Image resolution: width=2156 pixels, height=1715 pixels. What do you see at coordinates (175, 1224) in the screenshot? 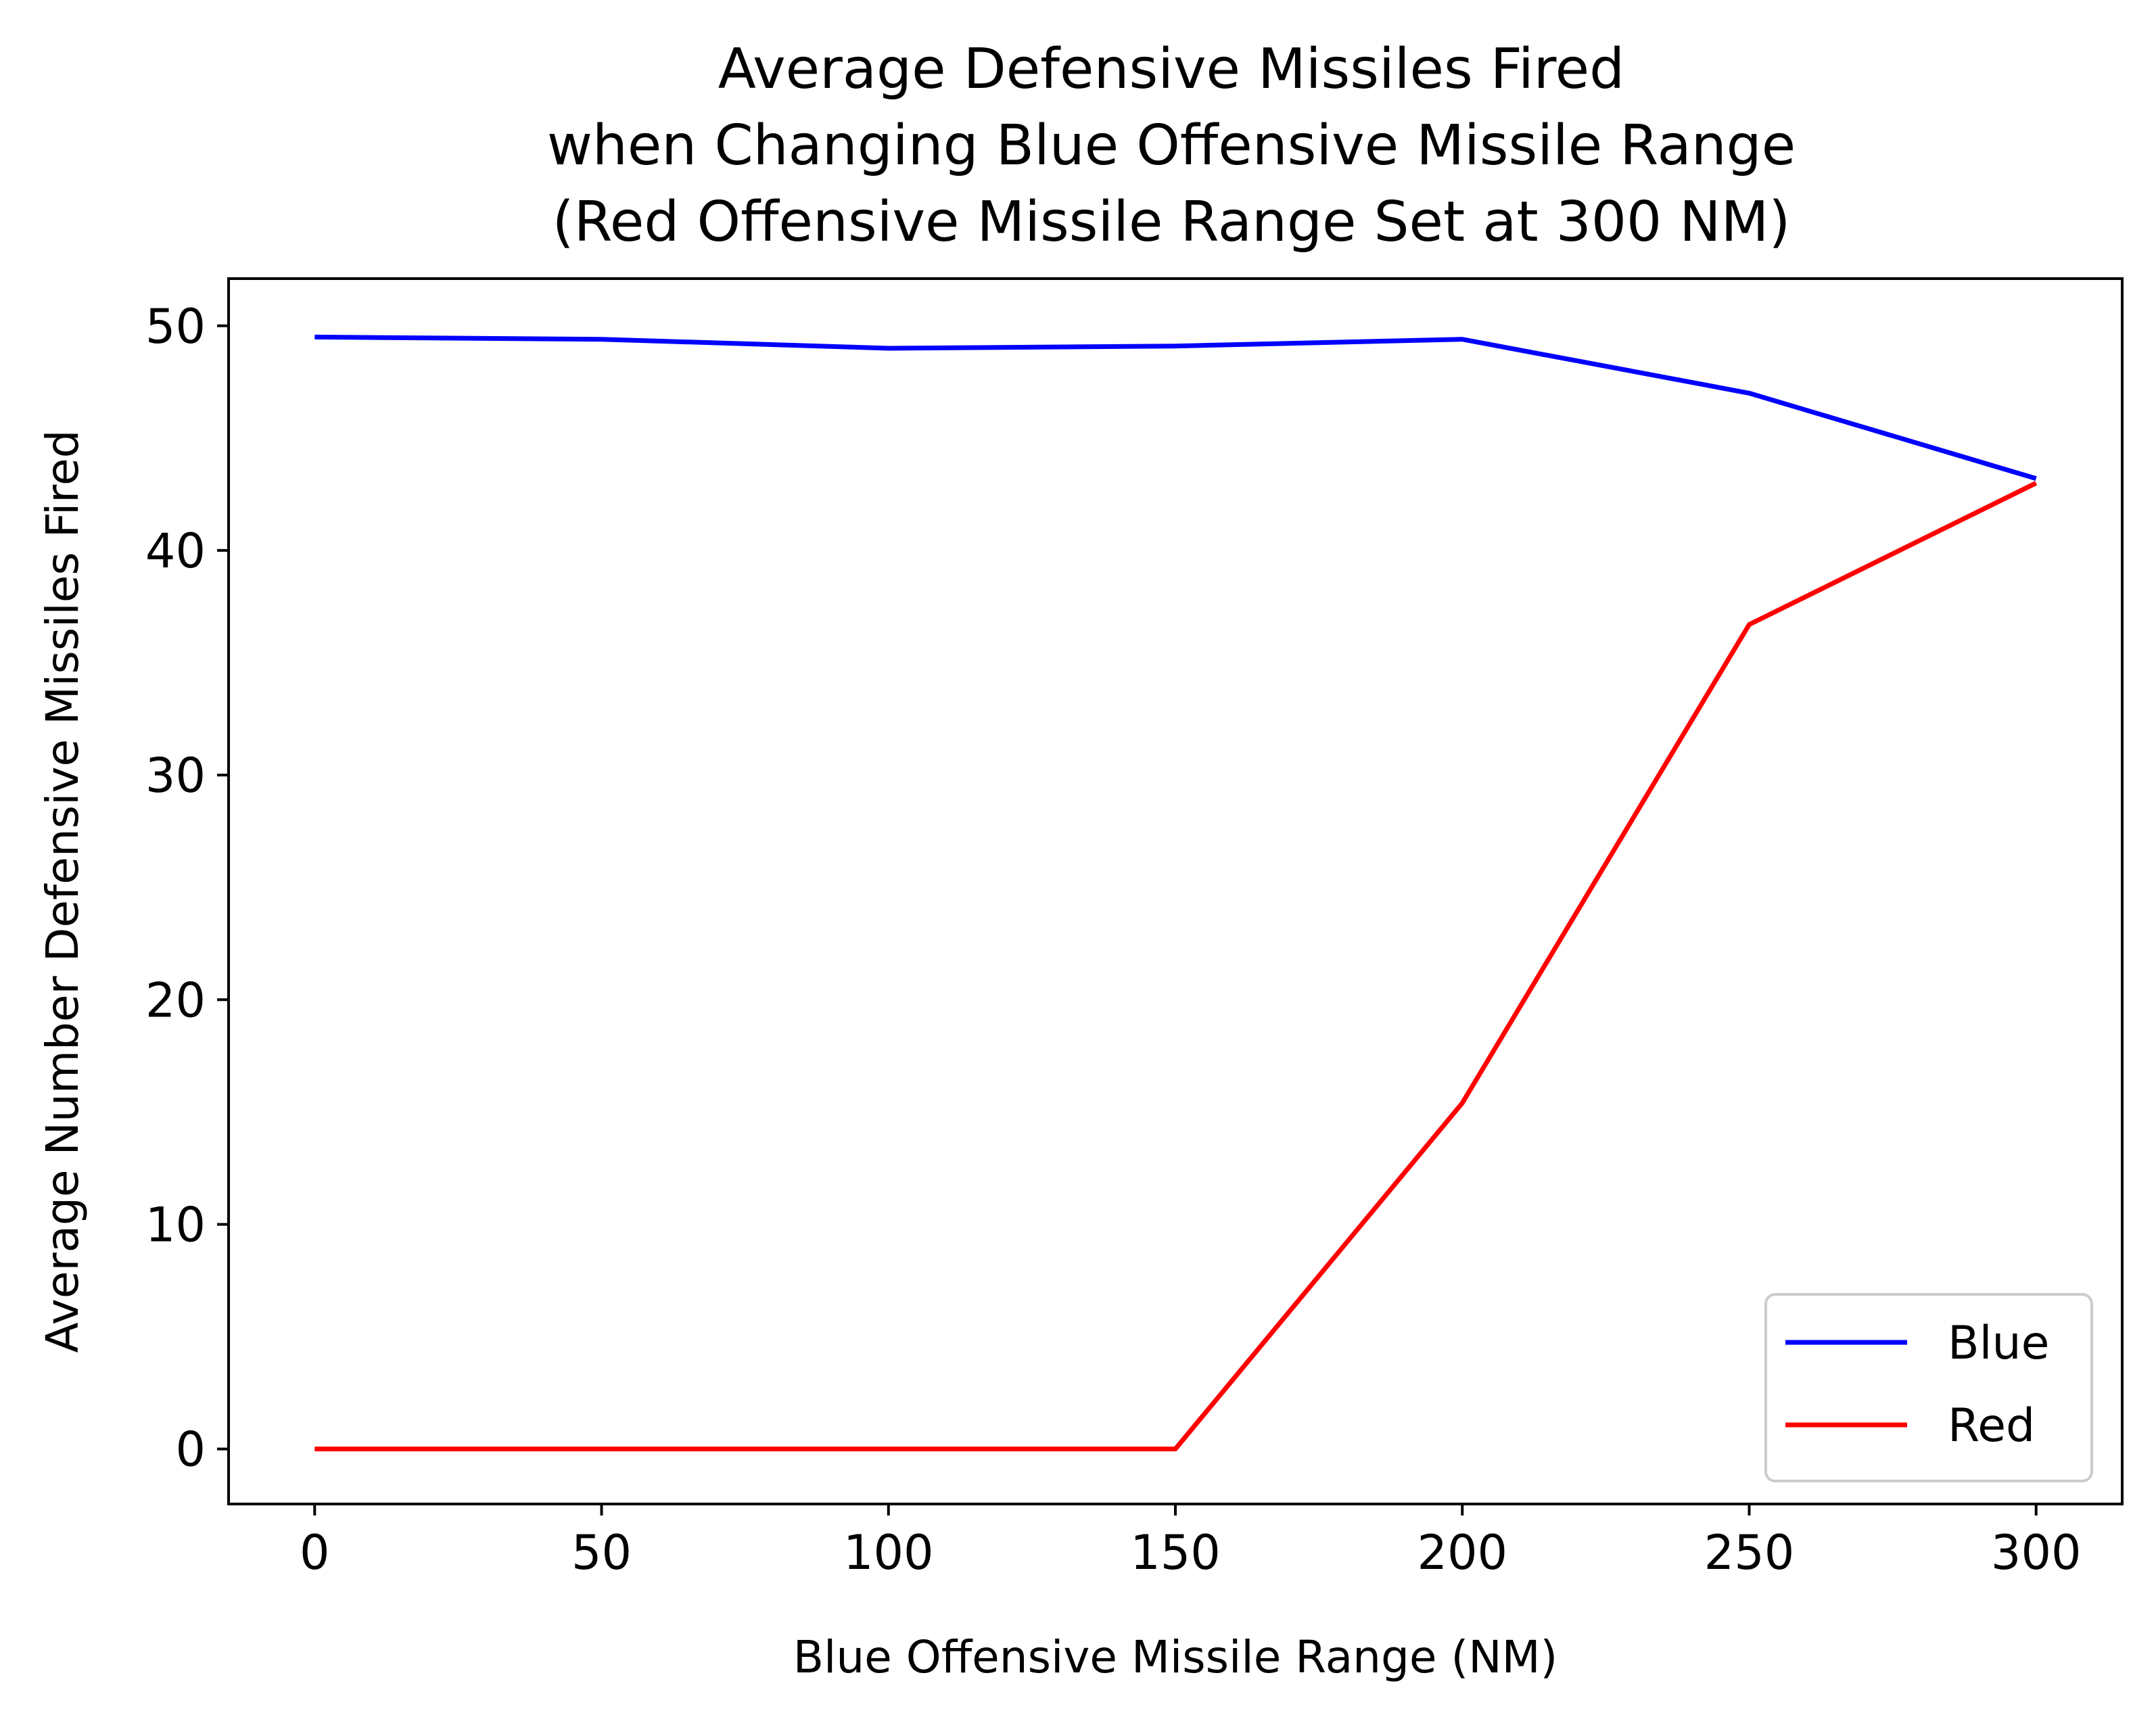
I see `y-tick-label: 10` at bounding box center [175, 1224].